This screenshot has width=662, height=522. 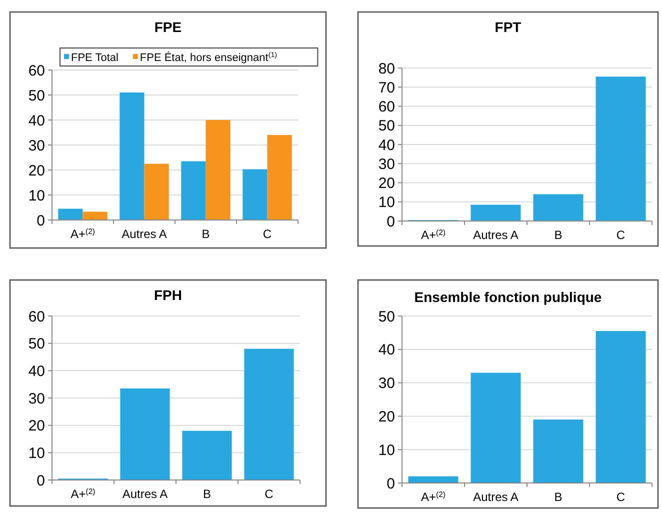 I want to click on chart-title: FPE, so click(x=168, y=27).